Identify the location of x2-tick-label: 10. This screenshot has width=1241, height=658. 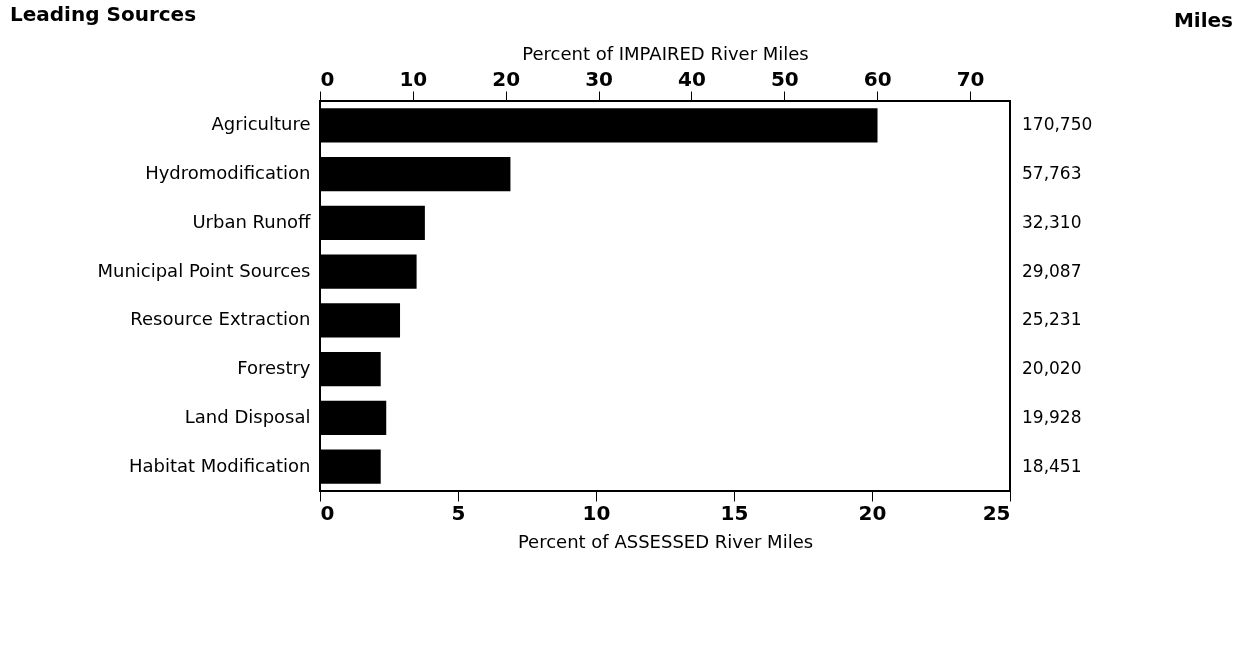
(413, 78).